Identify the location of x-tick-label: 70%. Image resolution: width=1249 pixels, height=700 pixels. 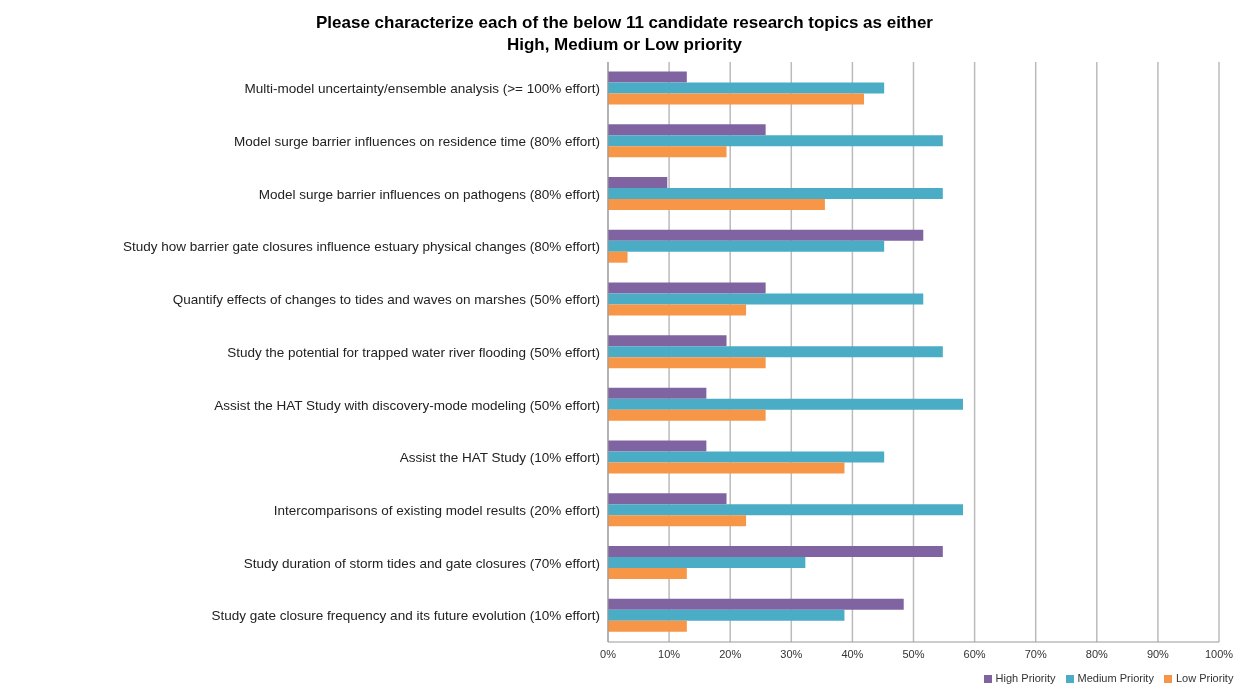
(1035, 653).